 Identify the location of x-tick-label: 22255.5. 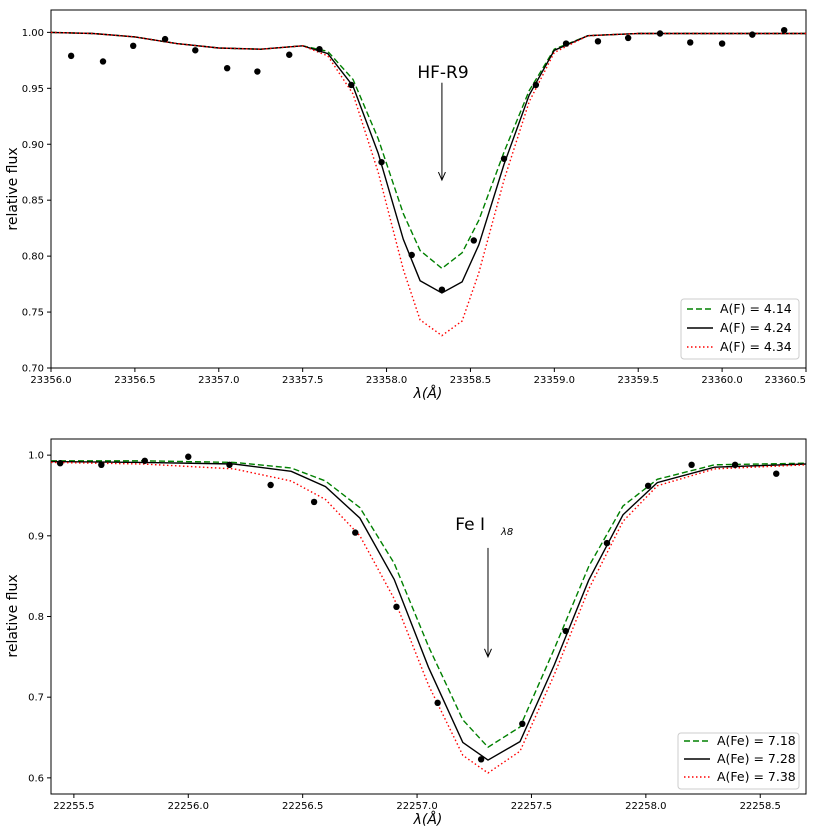
(73, 806).